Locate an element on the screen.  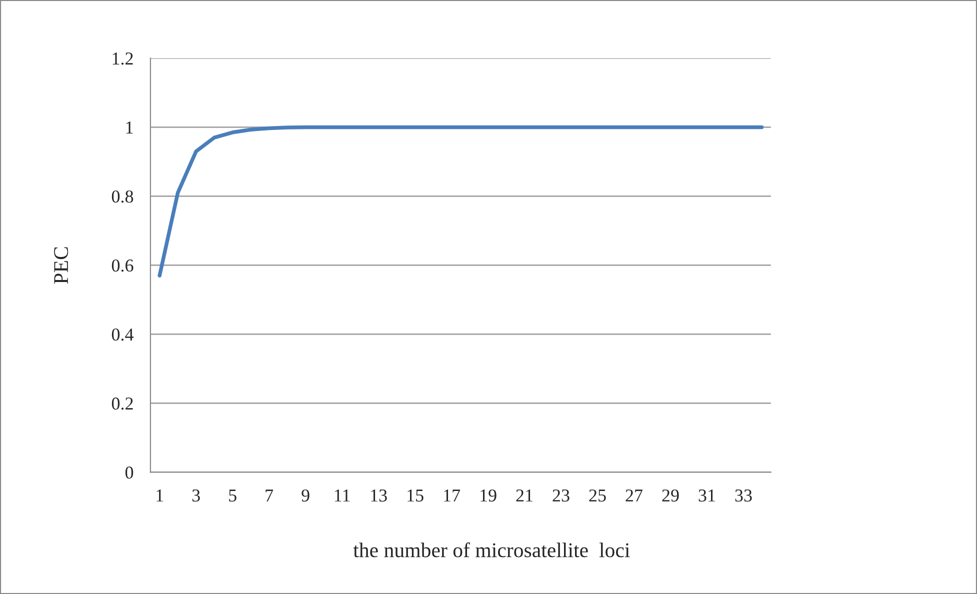
y-tick-label: 0.4 is located at coordinates (123, 334).